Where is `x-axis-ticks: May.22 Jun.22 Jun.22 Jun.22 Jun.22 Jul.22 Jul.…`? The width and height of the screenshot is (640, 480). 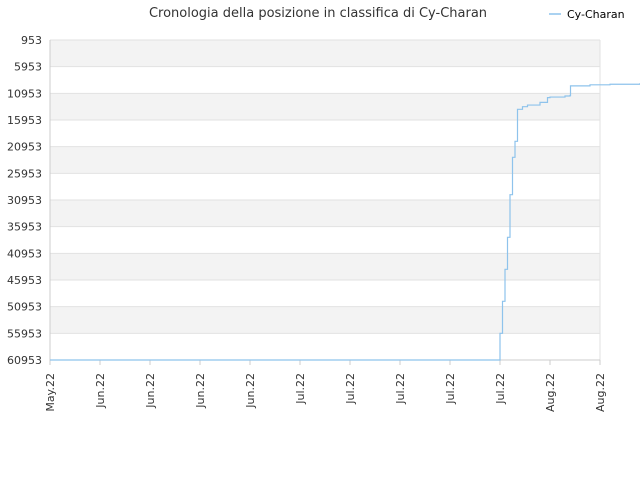
x-axis-ticks: May.22 Jun.22 Jun.22 Jun.22 Jun.22 Jul.22 Jul.… is located at coordinates (325, 386).